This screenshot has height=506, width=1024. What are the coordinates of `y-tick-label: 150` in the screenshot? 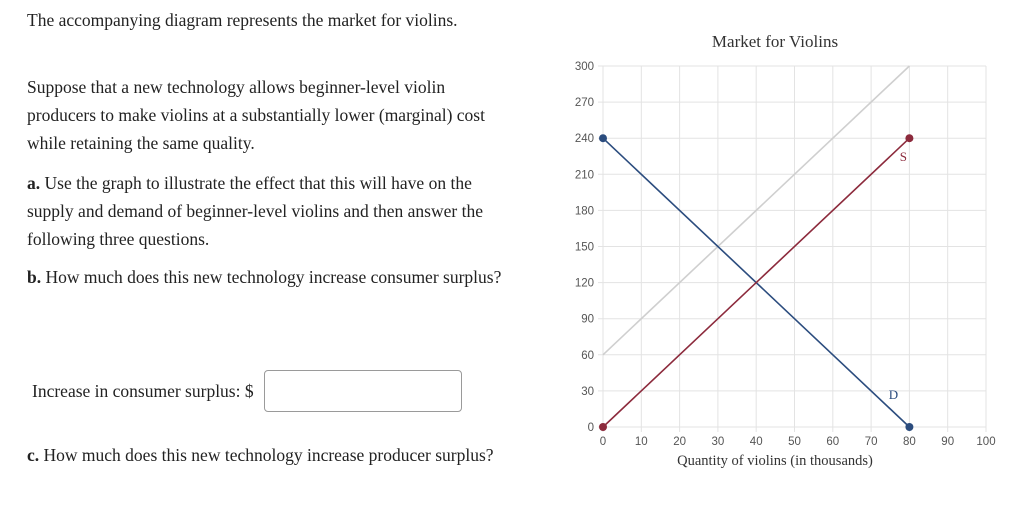 It's located at (584, 248).